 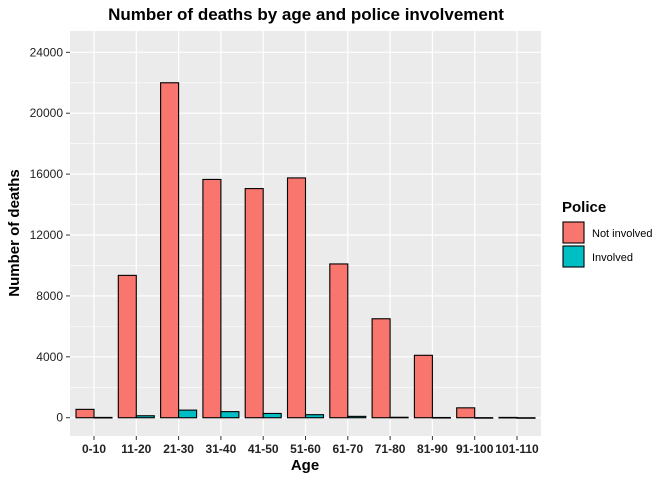 I want to click on y-tick-label: 12000, so click(x=47, y=235).